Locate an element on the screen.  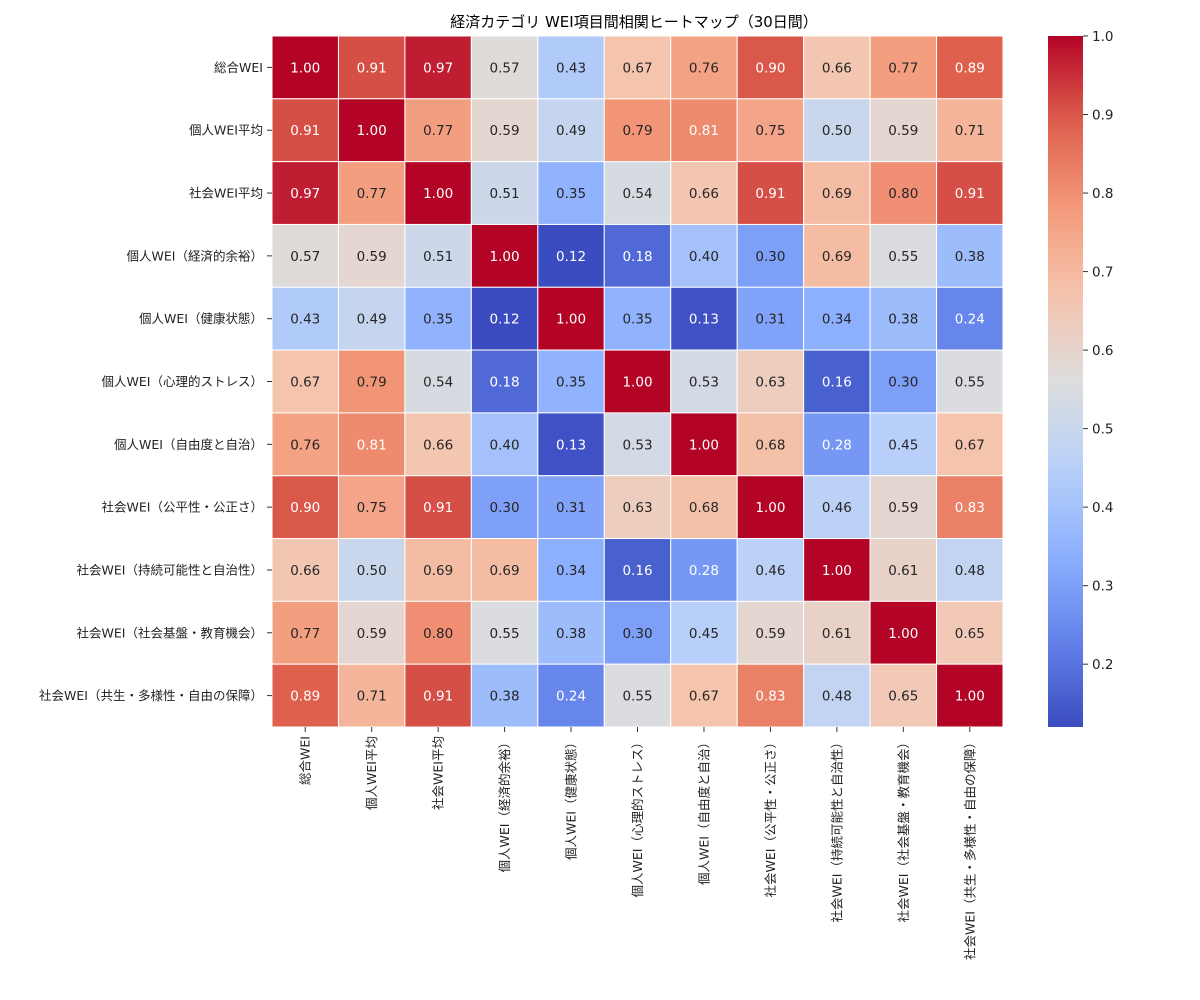
cell-value-label: 0.81 is located at coordinates (704, 131).